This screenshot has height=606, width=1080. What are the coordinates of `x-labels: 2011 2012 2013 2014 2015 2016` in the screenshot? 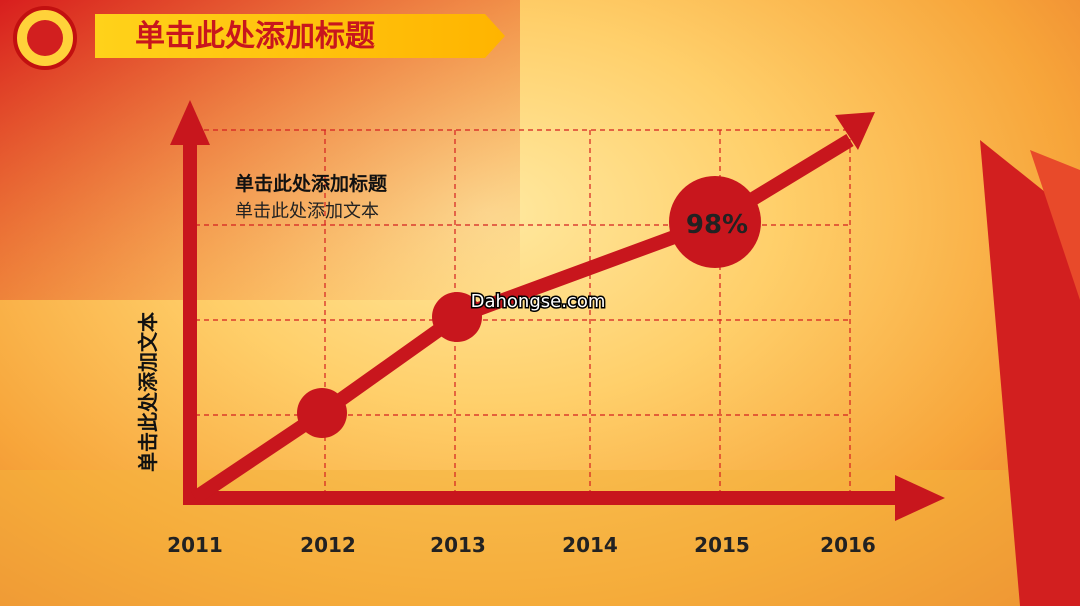 It's located at (521, 545).